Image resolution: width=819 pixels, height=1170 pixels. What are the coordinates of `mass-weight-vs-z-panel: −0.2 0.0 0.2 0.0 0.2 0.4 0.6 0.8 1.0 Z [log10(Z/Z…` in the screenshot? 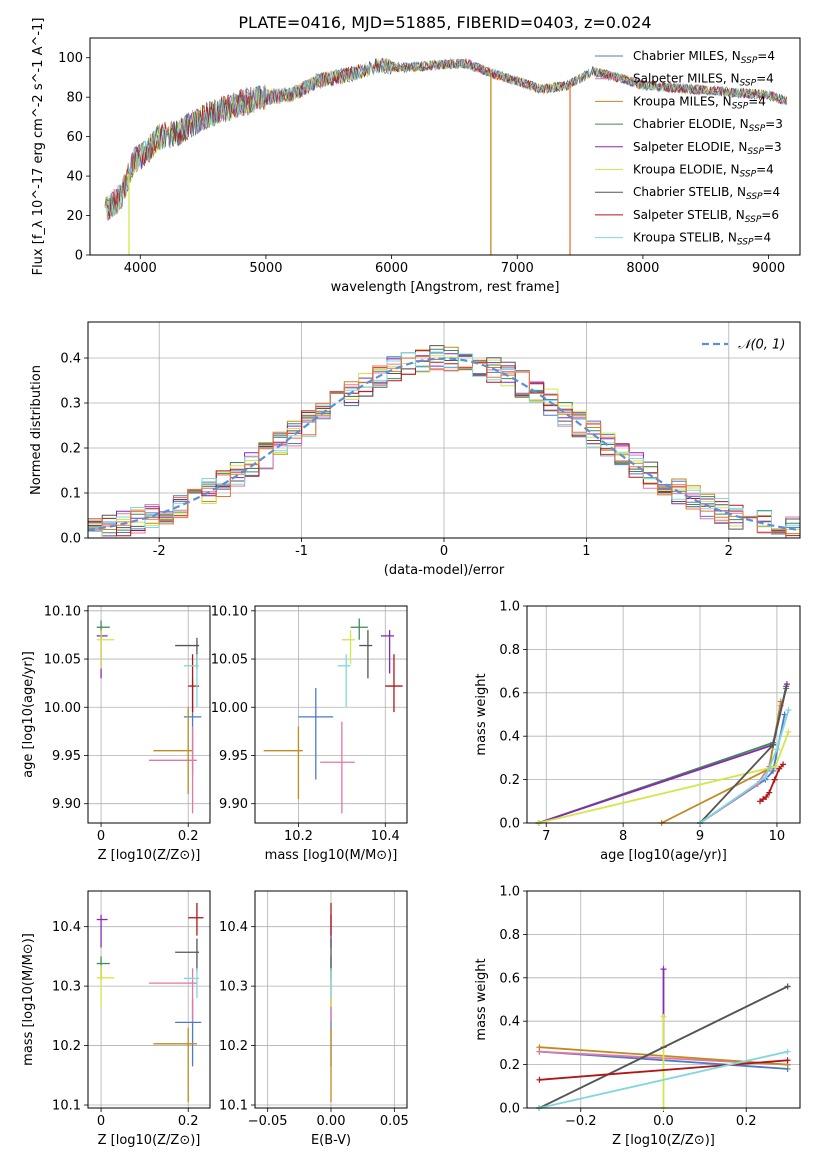 It's located at (637, 1016).